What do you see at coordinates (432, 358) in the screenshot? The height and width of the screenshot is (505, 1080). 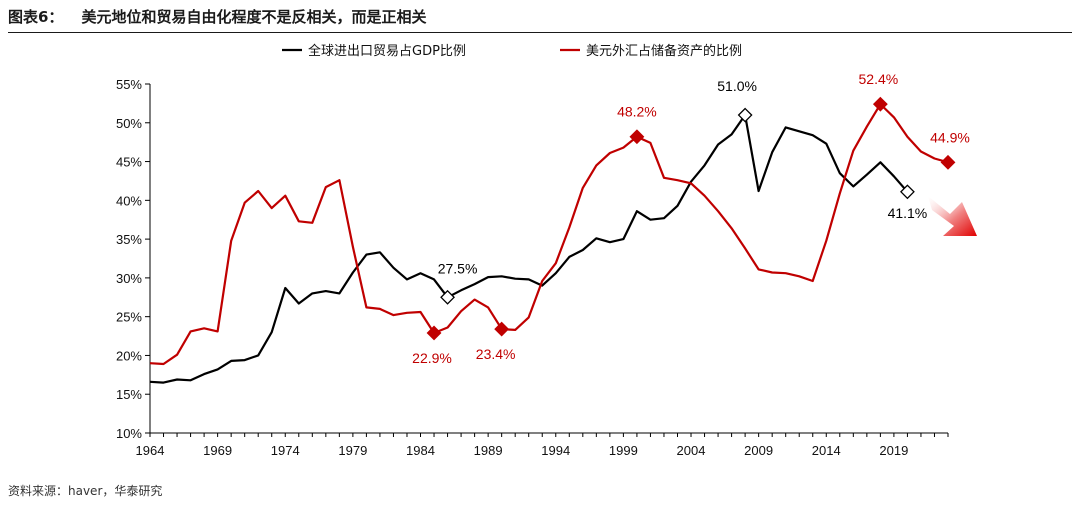 I see `annotation-label: 22.9%` at bounding box center [432, 358].